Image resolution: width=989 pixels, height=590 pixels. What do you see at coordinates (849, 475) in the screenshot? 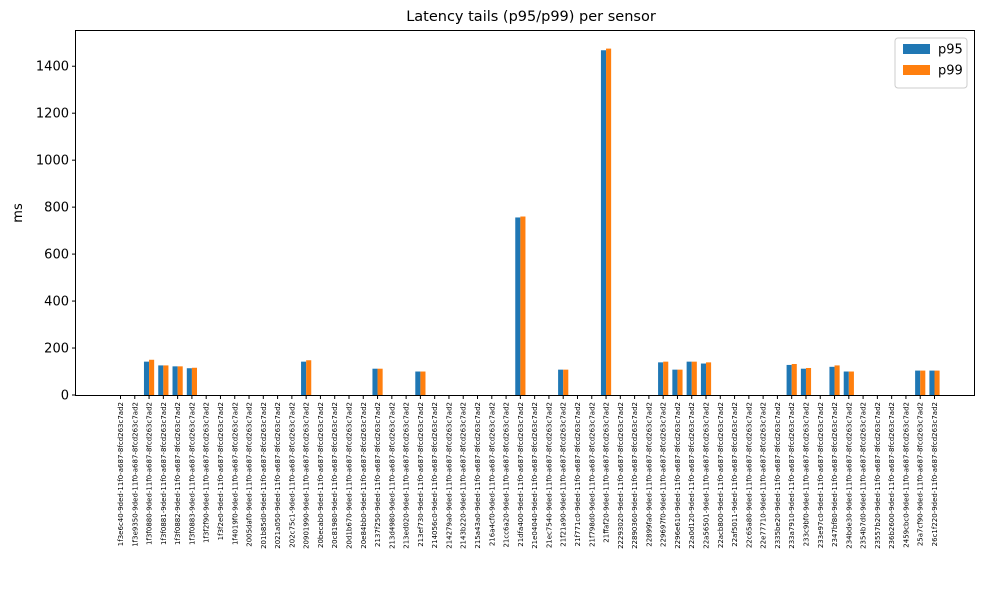
I see `x-tick-label-51: 234bde30-9ded-11f0-a687-8fcd263c7ad2` at bounding box center [849, 475].